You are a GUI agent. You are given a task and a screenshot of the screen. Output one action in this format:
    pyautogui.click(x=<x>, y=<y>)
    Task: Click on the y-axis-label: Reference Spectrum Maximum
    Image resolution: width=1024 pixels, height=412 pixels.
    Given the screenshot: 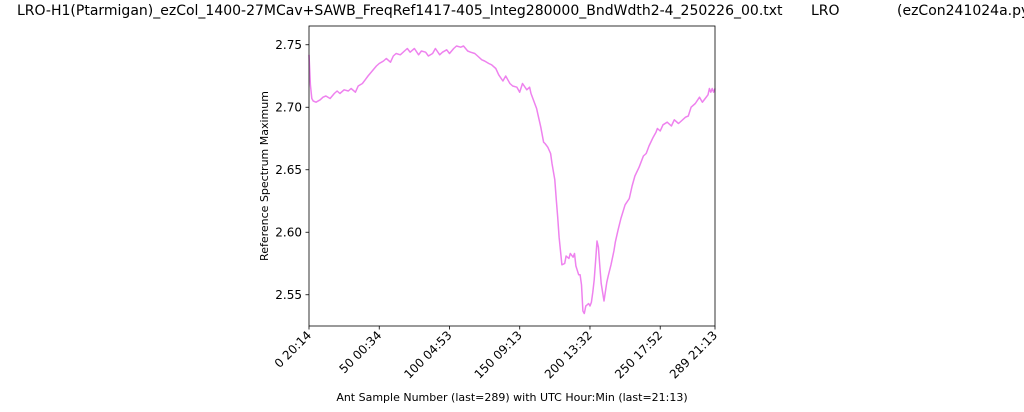 What is the action you would take?
    pyautogui.click(x=264, y=176)
    